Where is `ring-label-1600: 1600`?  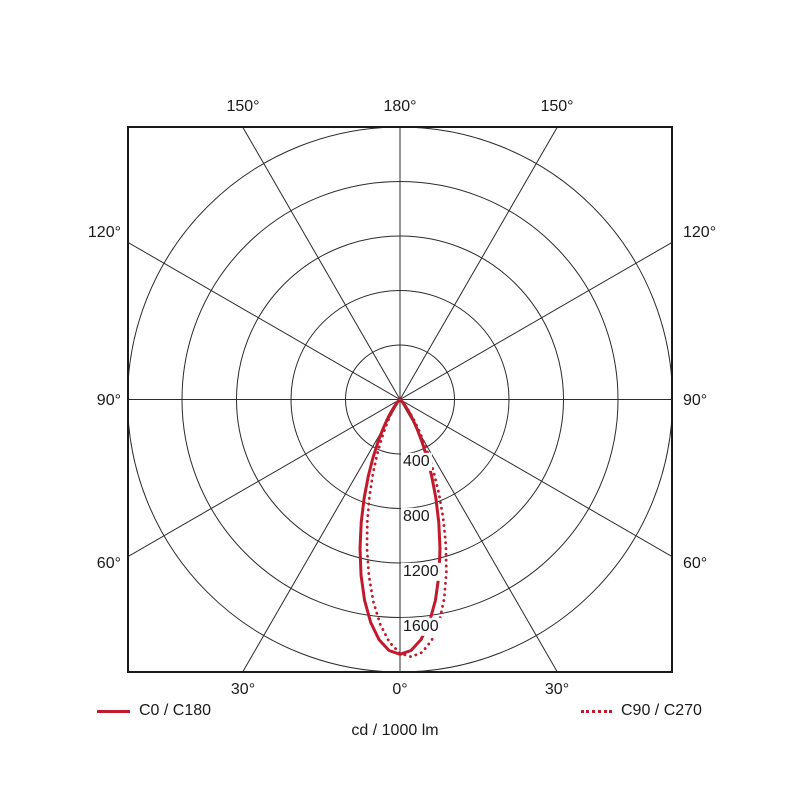
ring-label-1600: 1600 is located at coordinates (421, 627).